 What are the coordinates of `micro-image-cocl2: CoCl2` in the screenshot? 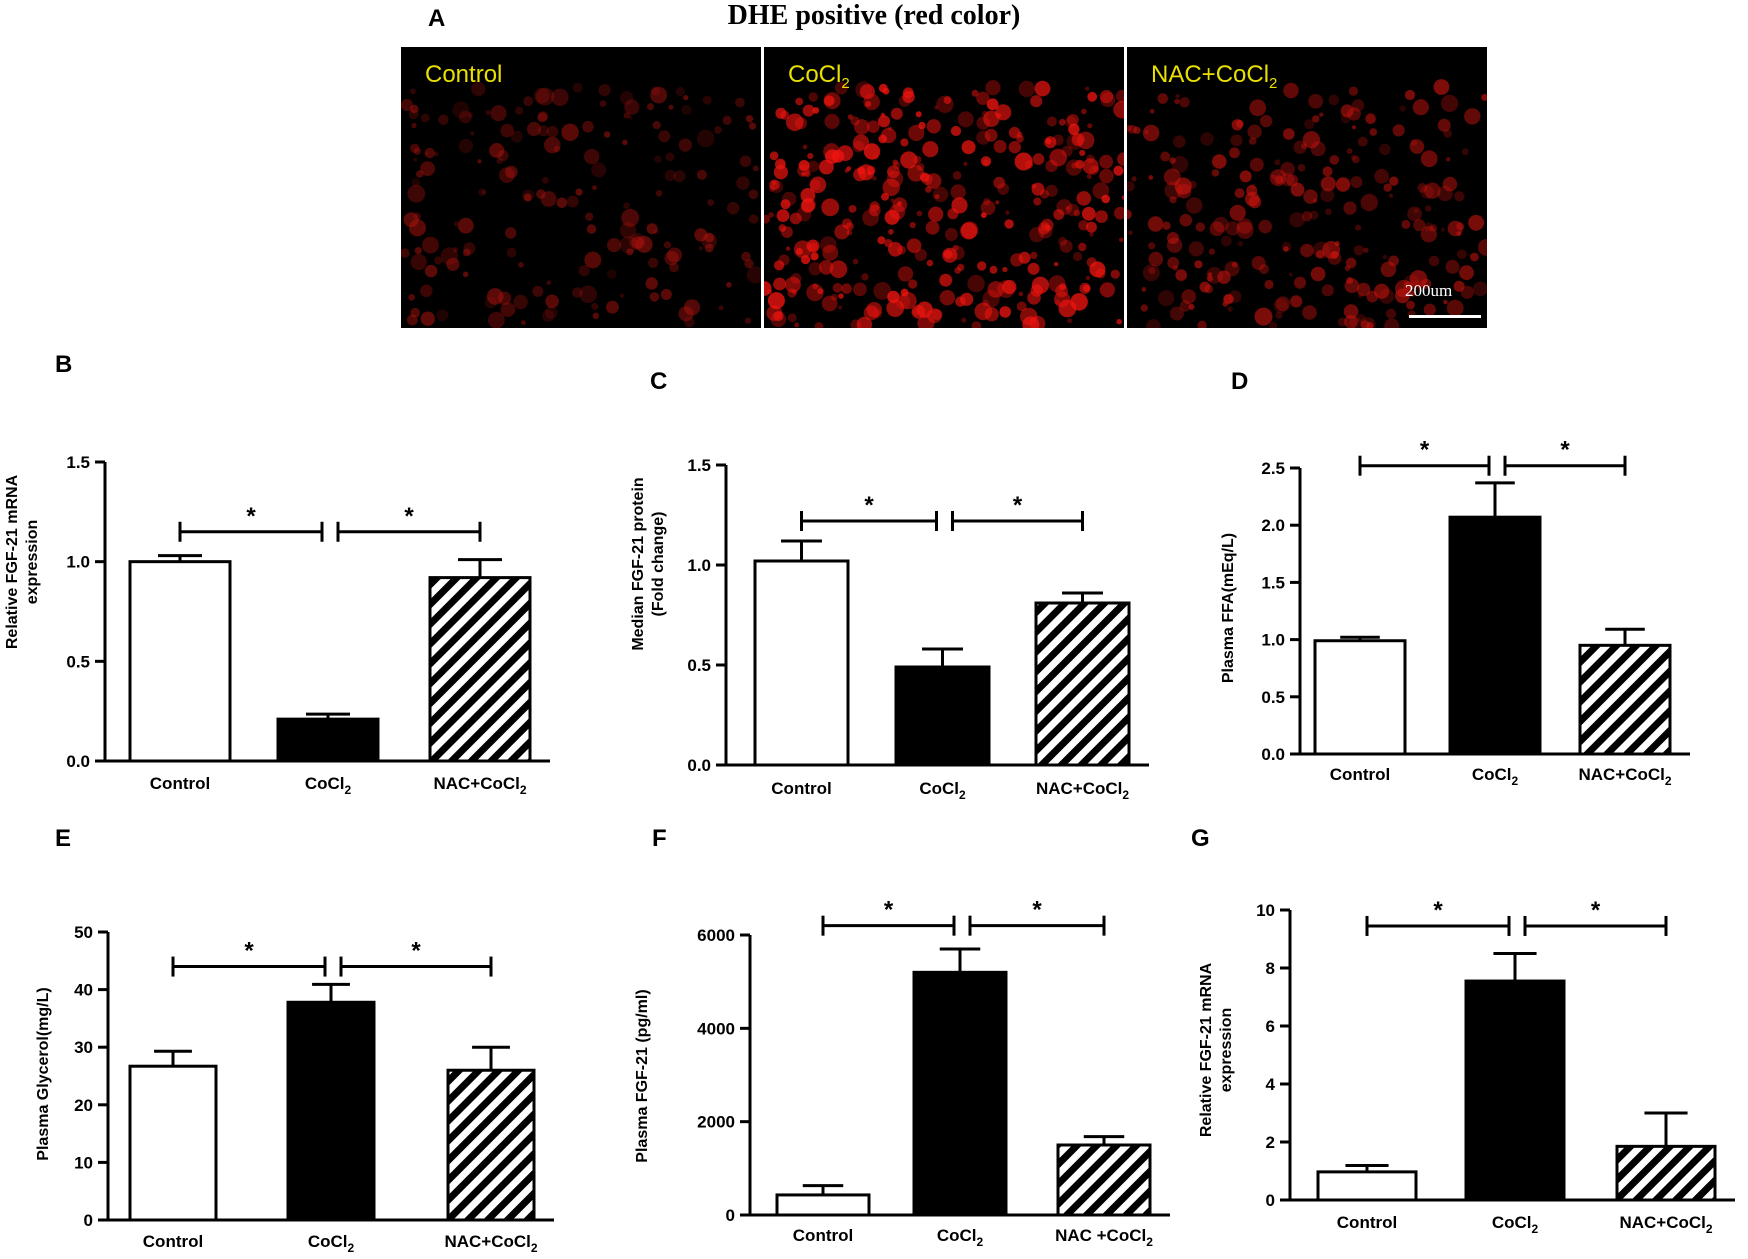 It's located at (944, 187).